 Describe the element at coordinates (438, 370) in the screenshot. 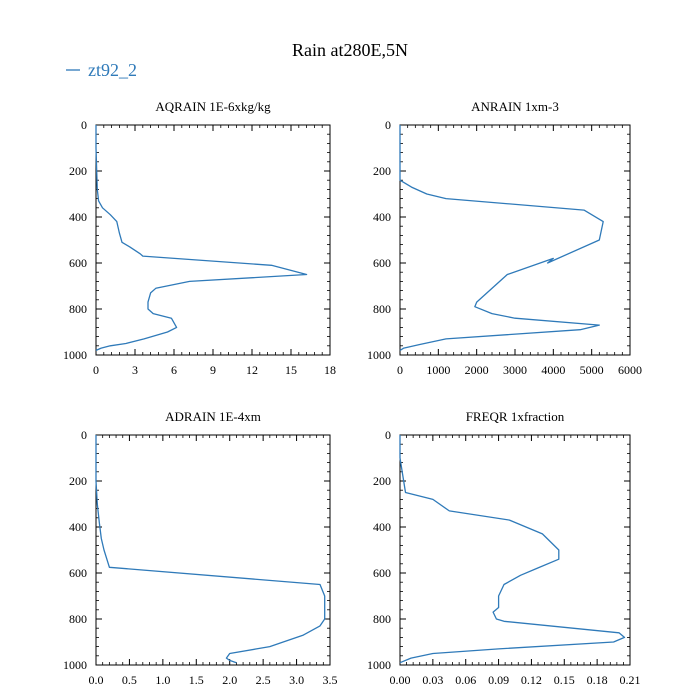

I see `x-tick-label: 1000` at that location.